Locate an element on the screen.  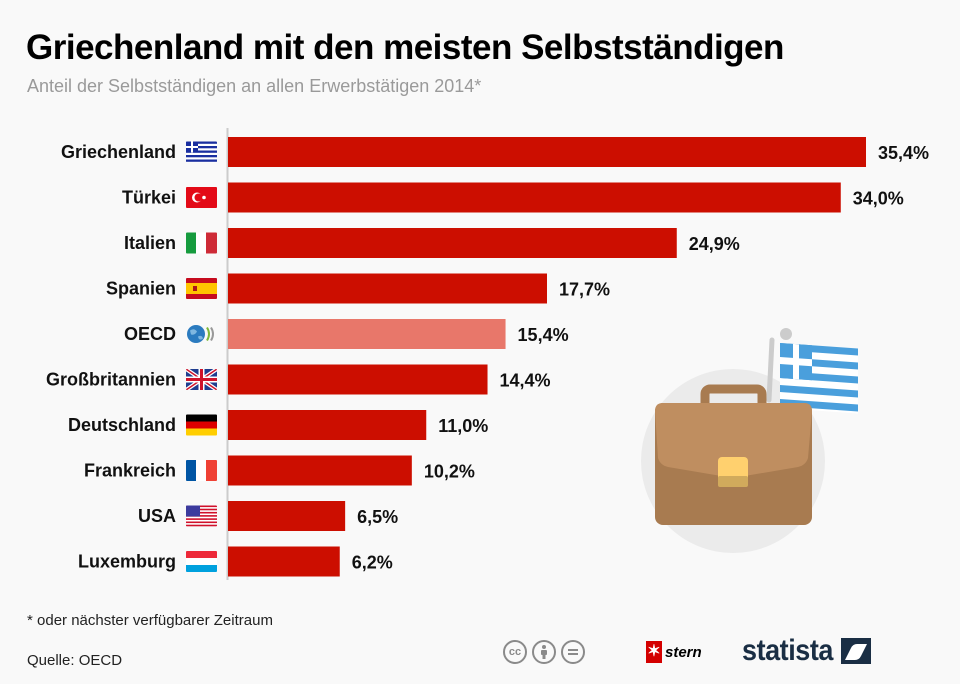
briefcase-illustration is located at coordinates (749, 440).